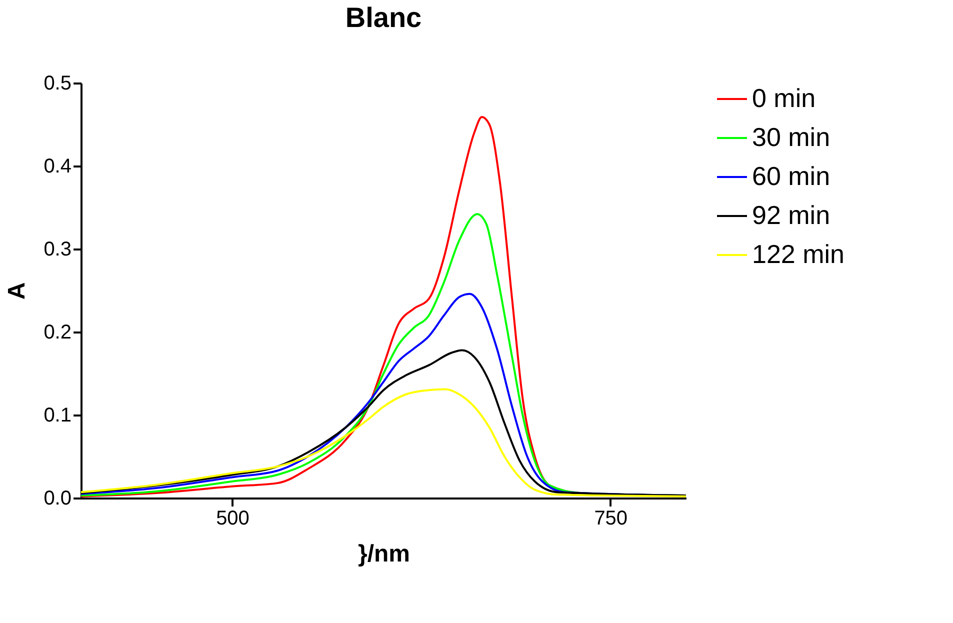 The image size is (953, 623). What do you see at coordinates (233, 519) in the screenshot?
I see `x-tick-label: 500` at bounding box center [233, 519].